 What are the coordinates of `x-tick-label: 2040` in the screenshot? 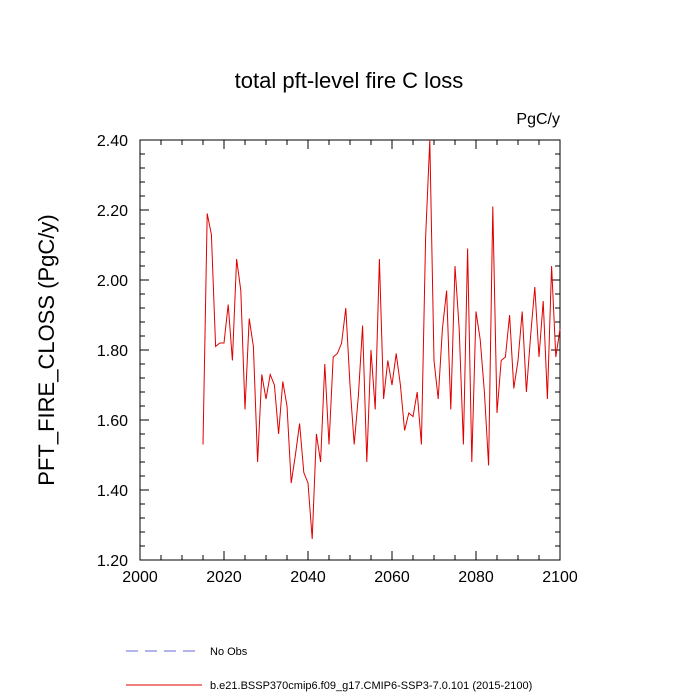 It's located at (308, 577).